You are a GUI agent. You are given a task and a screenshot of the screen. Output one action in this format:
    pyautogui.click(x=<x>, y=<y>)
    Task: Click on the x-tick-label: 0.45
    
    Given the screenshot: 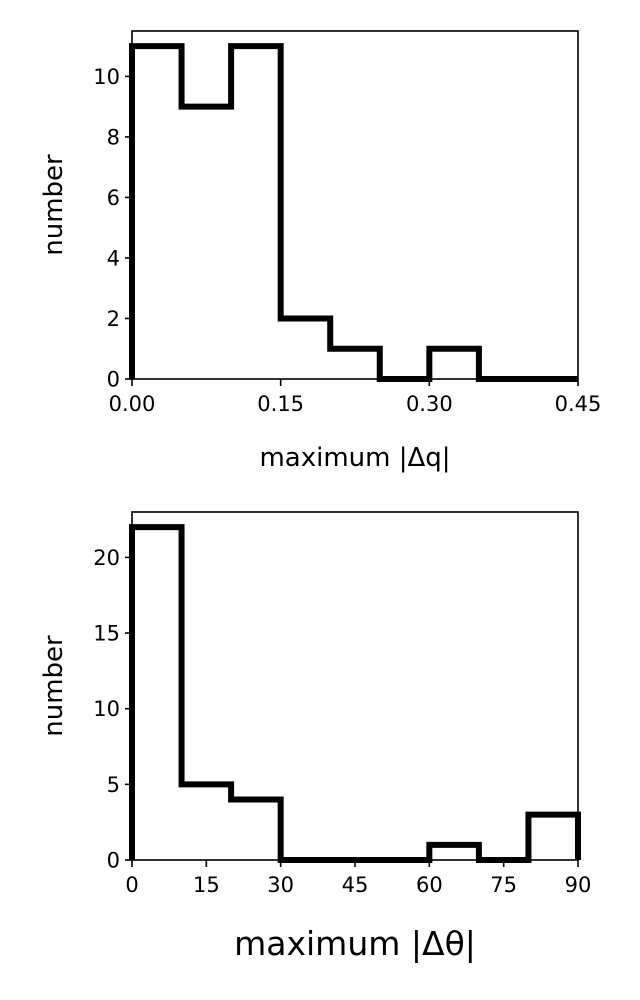 What is the action you would take?
    pyautogui.click(x=578, y=404)
    